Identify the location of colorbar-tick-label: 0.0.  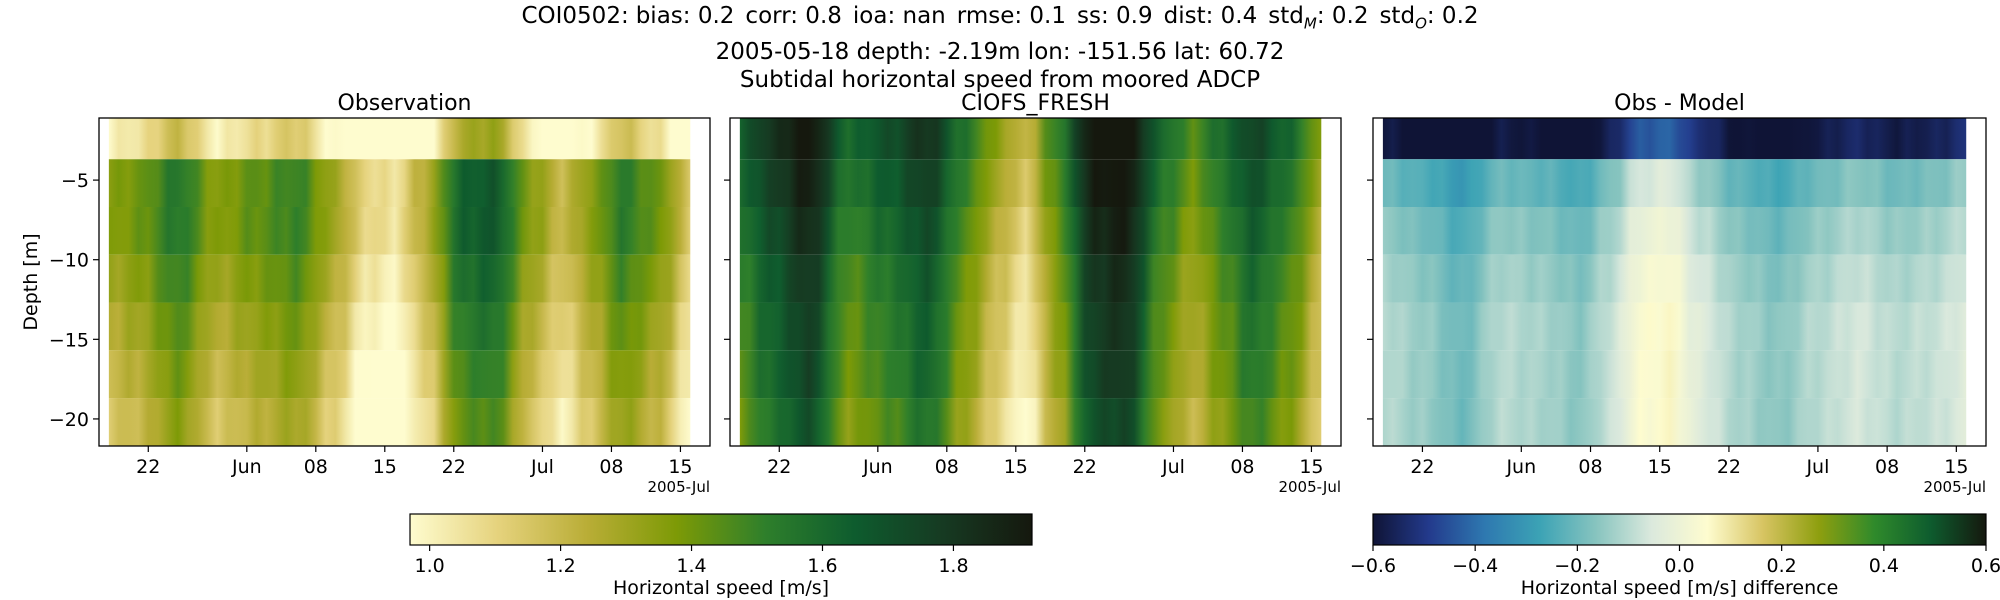
(1679, 566).